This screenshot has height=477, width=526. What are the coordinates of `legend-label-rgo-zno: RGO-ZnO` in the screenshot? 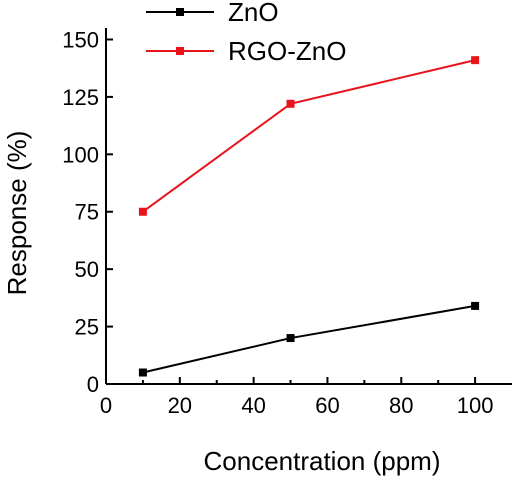 It's located at (287, 51).